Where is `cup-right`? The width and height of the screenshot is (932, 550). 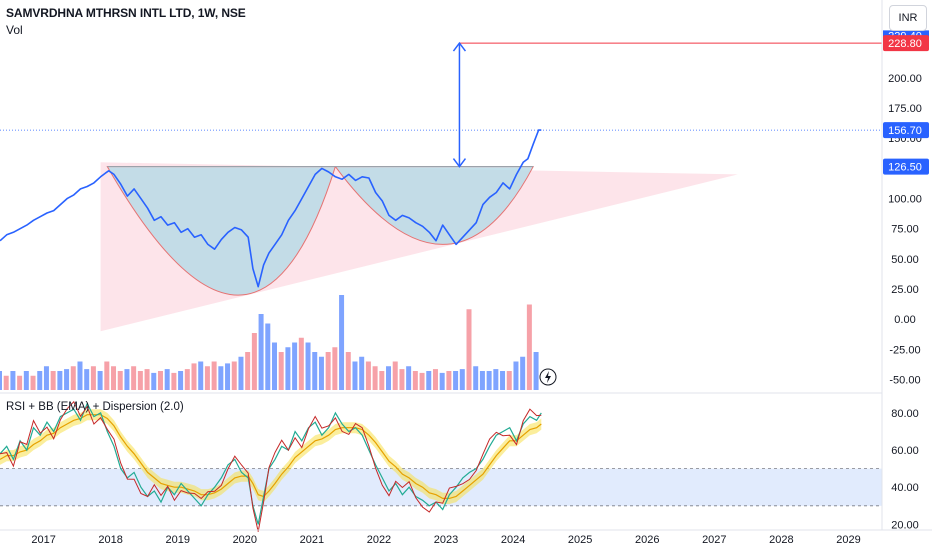 cup-right is located at coordinates (434, 205).